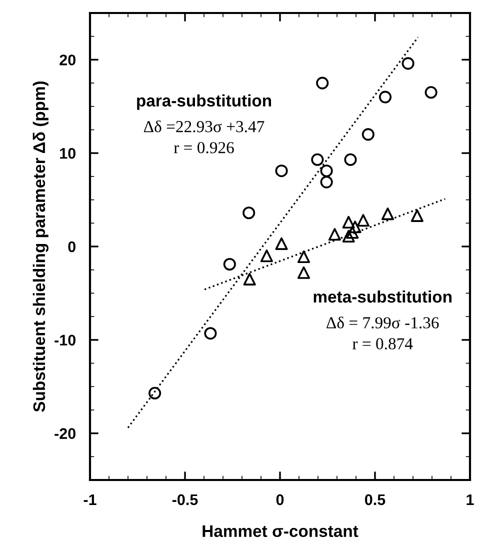 The image size is (484, 554). What do you see at coordinates (383, 296) in the screenshot?
I see `annotation: meta-substitution` at bounding box center [383, 296].